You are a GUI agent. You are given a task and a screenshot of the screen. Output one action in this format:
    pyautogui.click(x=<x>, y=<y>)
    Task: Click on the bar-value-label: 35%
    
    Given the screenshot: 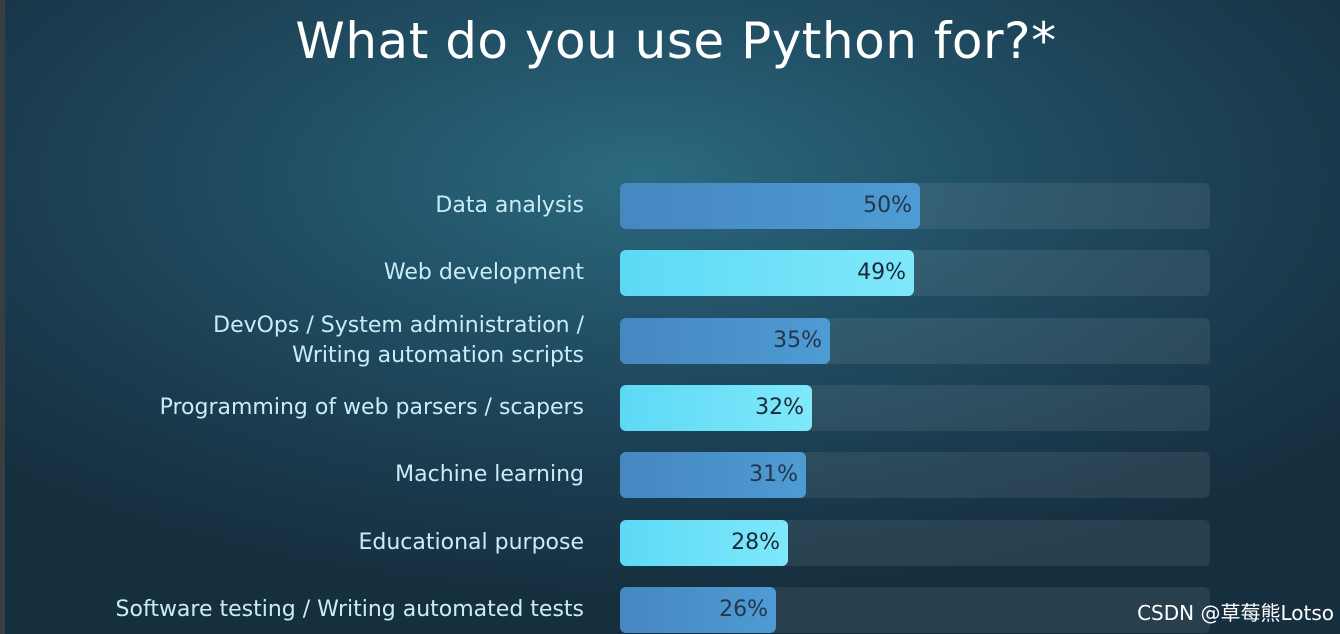 What is the action you would take?
    pyautogui.click(x=797, y=340)
    